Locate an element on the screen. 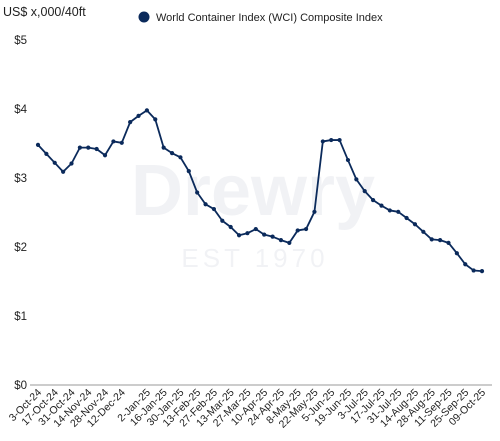  y-tick-label: $2 is located at coordinates (20, 248).